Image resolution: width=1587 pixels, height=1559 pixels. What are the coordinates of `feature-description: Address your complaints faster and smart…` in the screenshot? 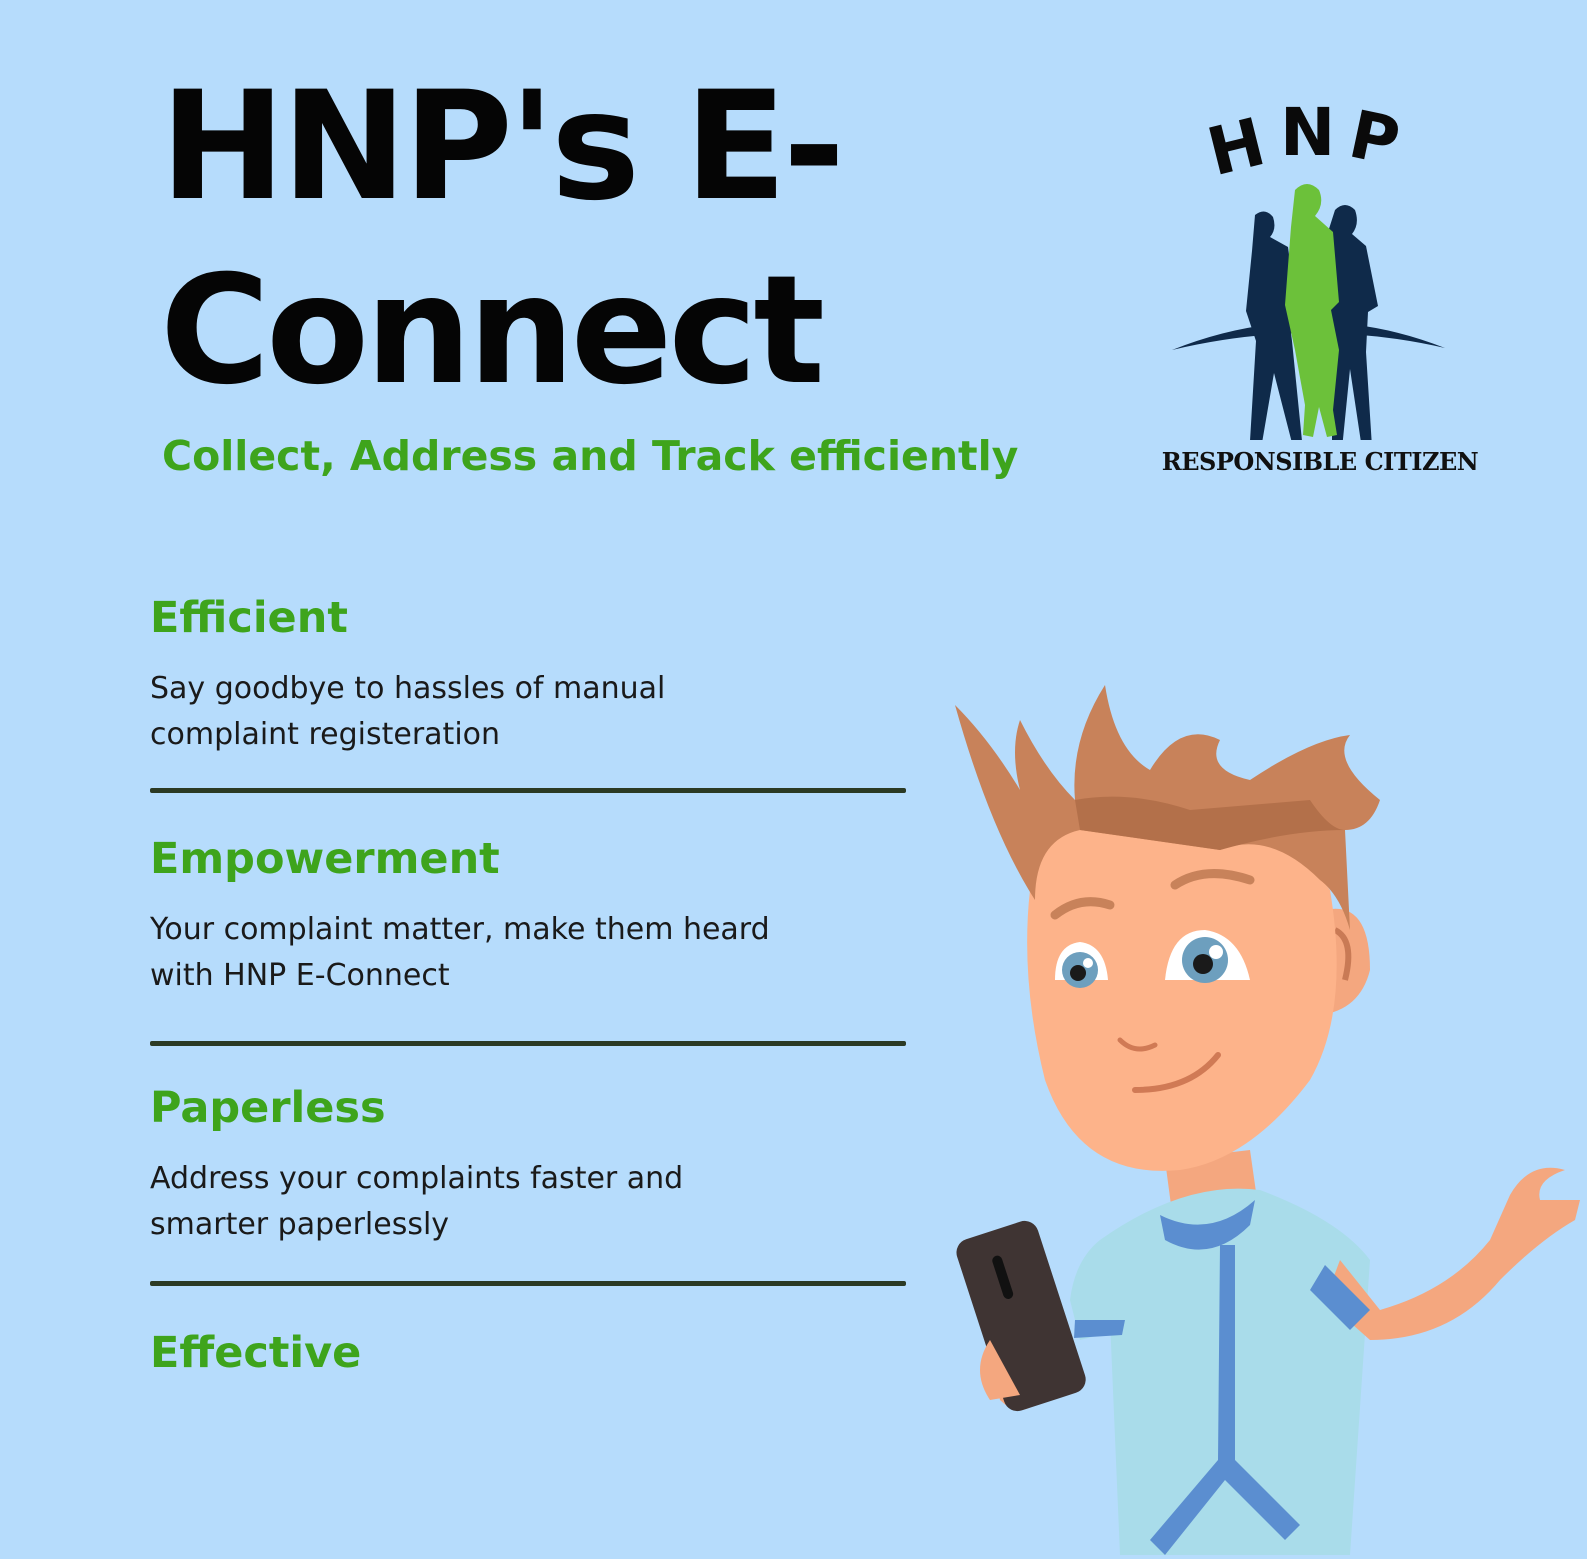 It's located at (417, 1201).